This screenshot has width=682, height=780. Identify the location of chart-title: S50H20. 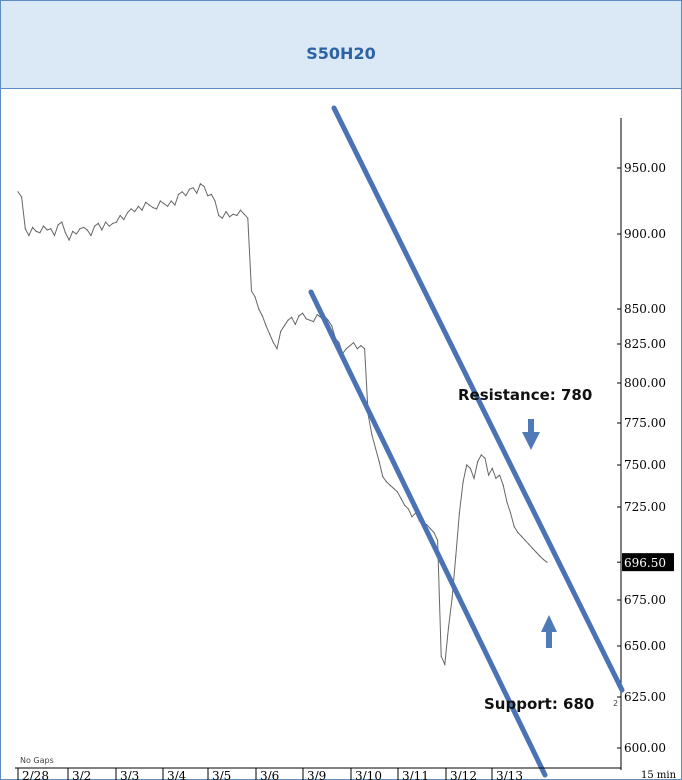
(341, 53).